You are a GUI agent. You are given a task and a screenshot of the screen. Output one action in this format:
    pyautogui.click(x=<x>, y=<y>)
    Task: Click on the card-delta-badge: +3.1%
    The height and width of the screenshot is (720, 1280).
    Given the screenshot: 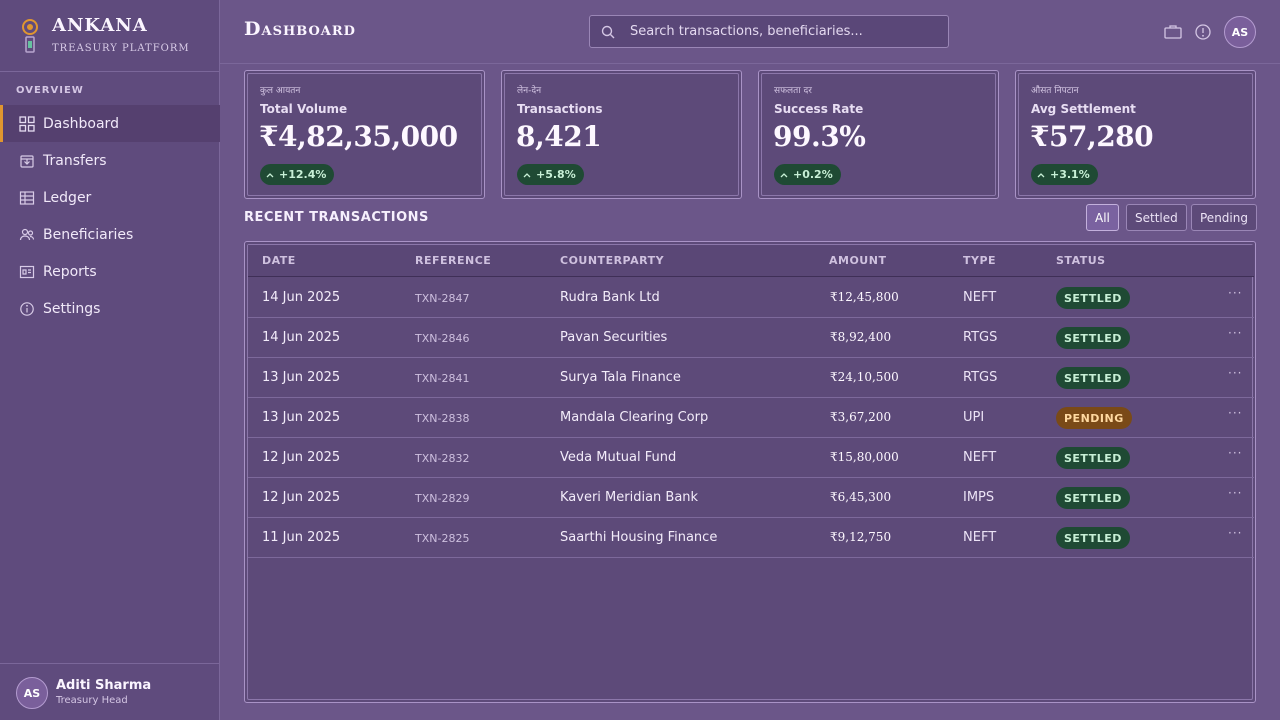 What is the action you would take?
    pyautogui.click(x=1064, y=174)
    